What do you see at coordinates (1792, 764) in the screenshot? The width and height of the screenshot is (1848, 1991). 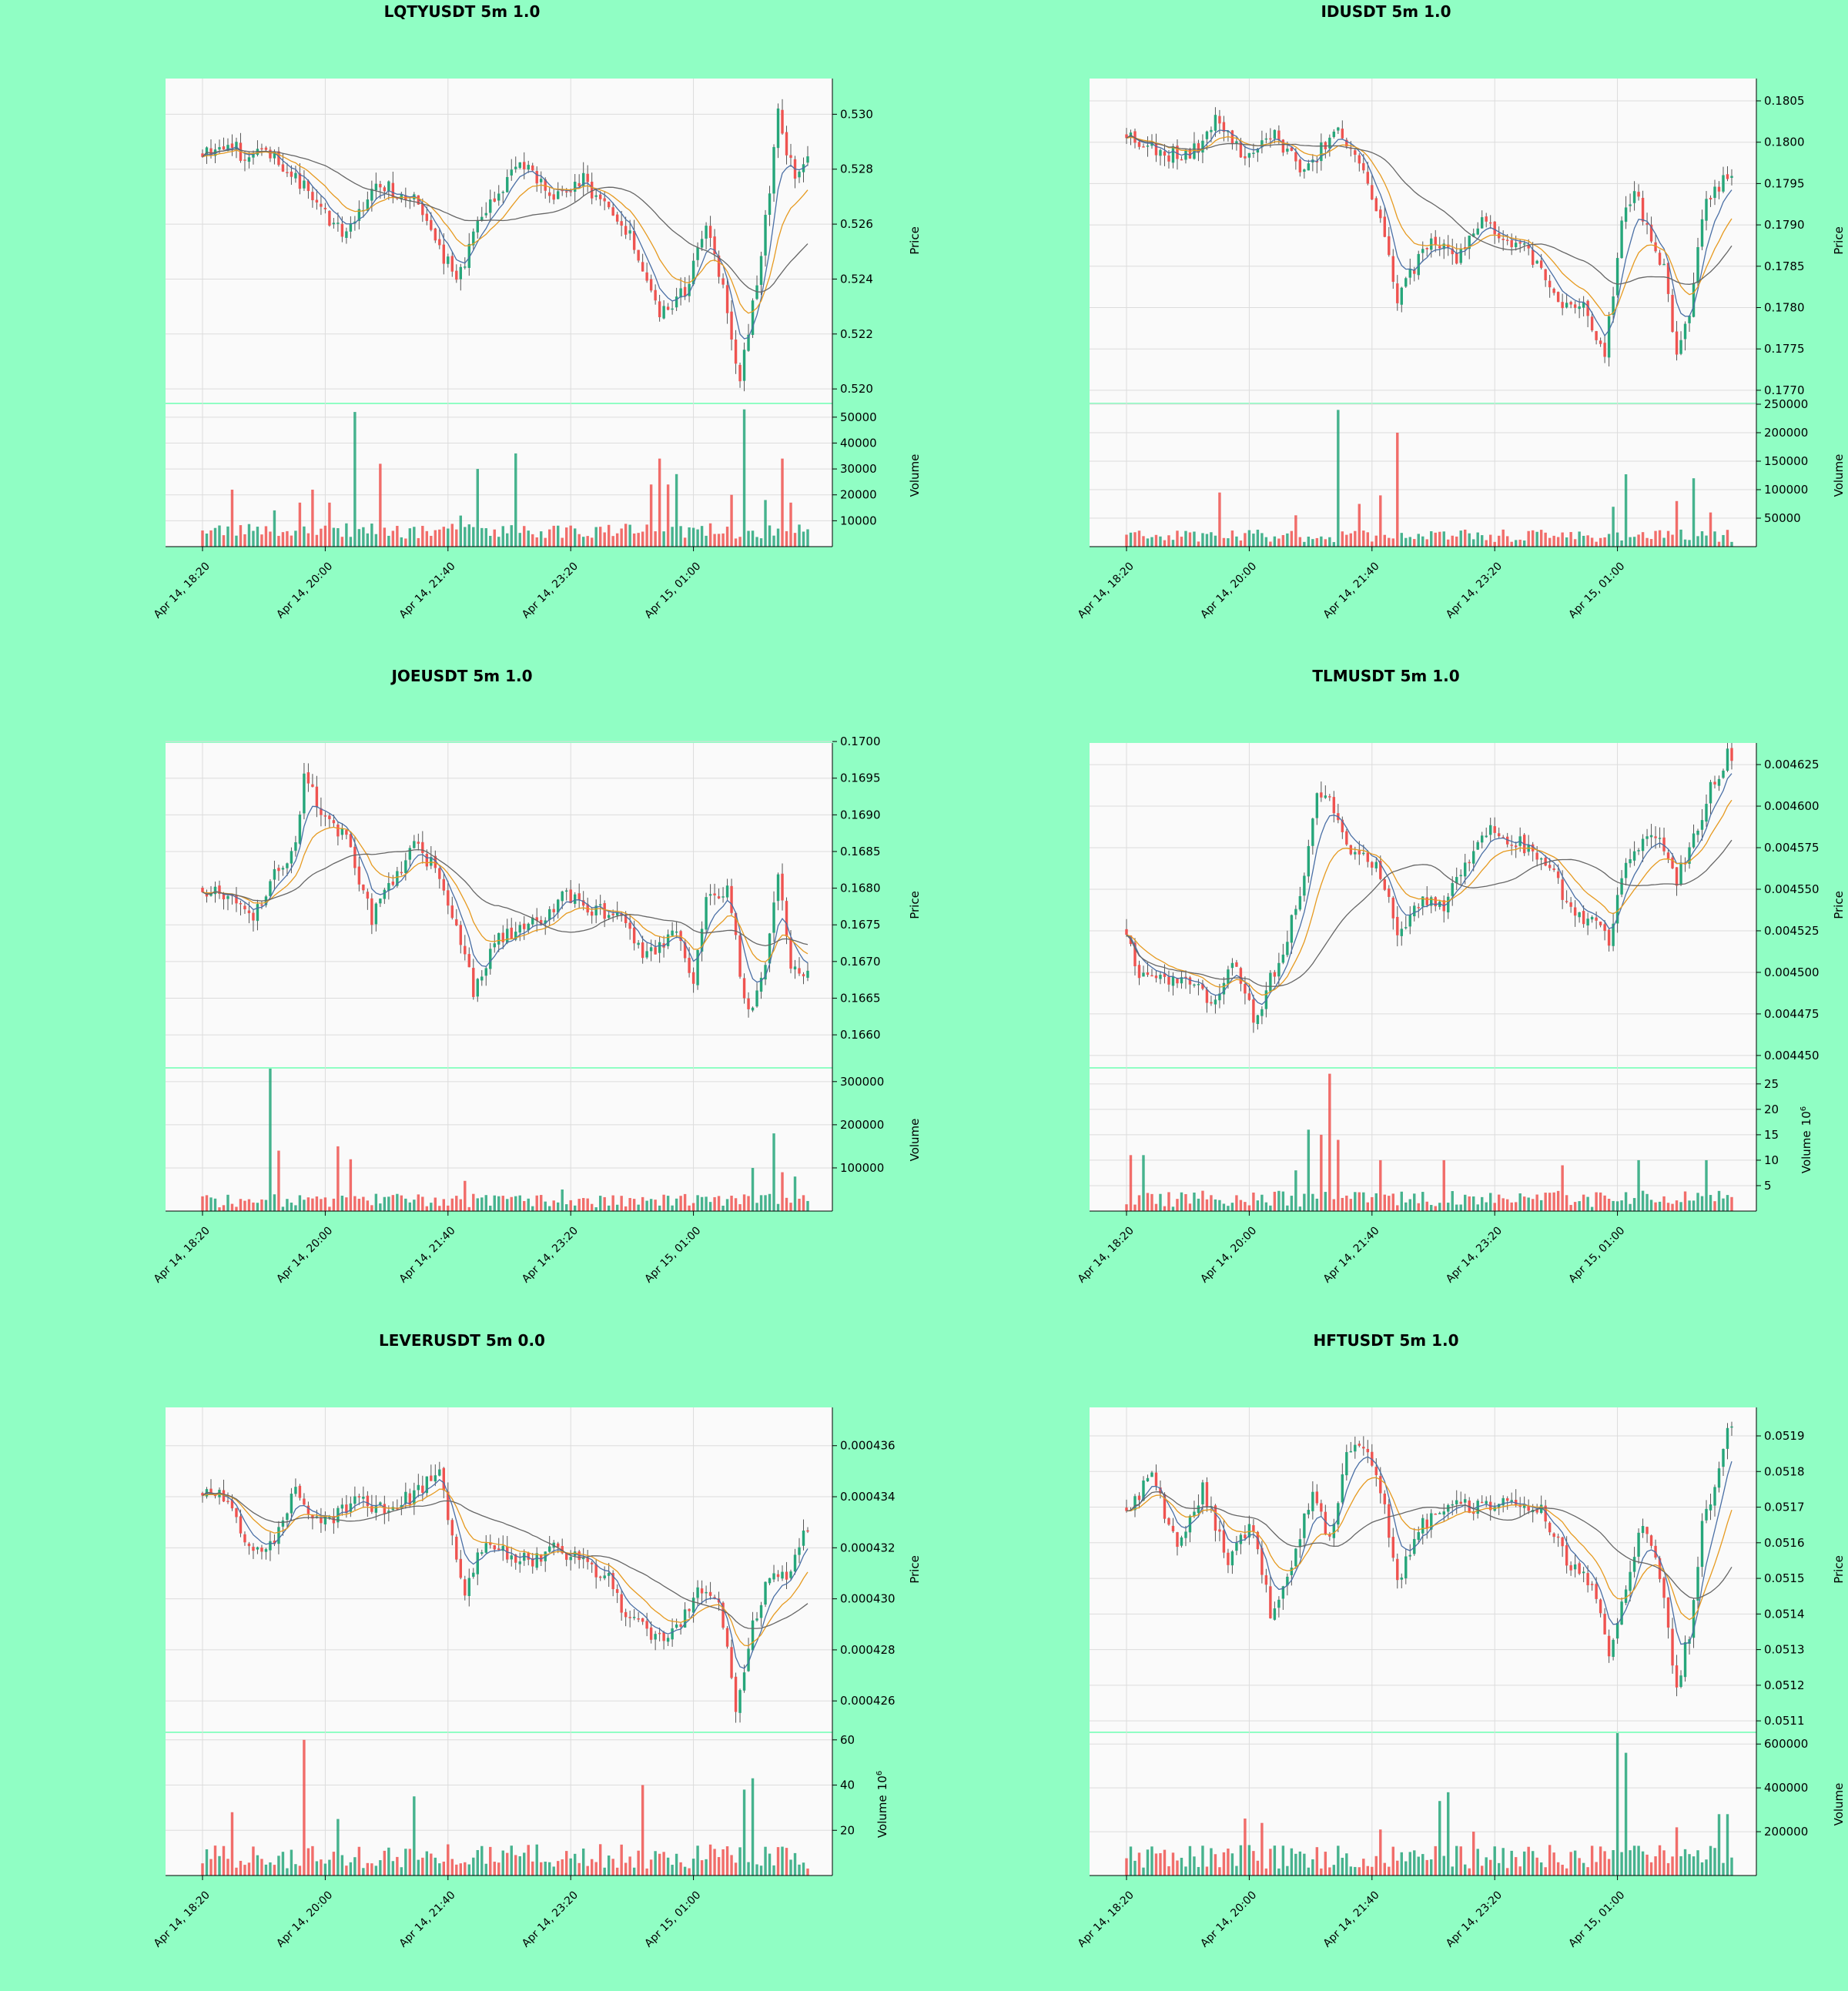 I see `price-tick-label: 0.004625` at bounding box center [1792, 764].